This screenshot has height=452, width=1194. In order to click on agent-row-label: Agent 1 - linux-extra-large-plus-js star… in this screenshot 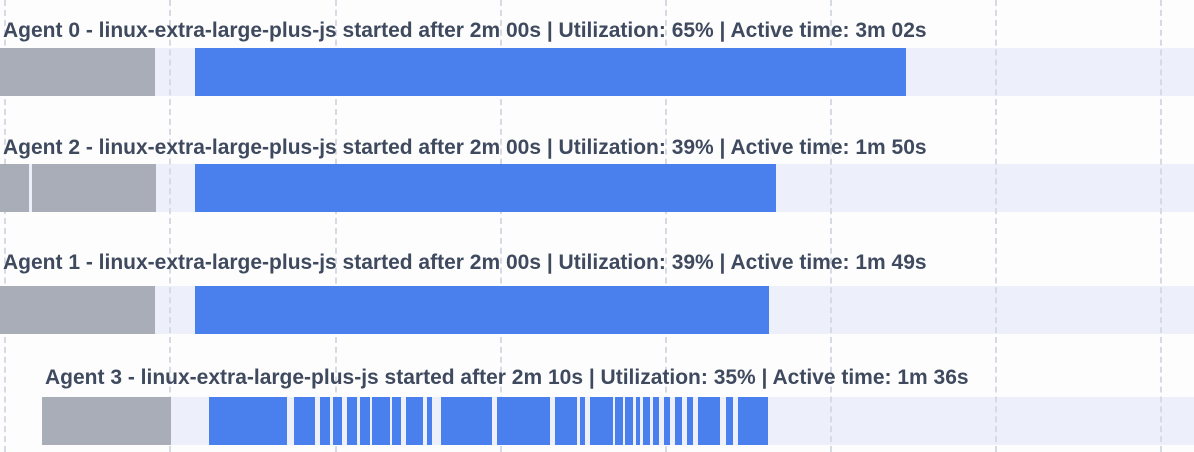, I will do `click(465, 262)`.